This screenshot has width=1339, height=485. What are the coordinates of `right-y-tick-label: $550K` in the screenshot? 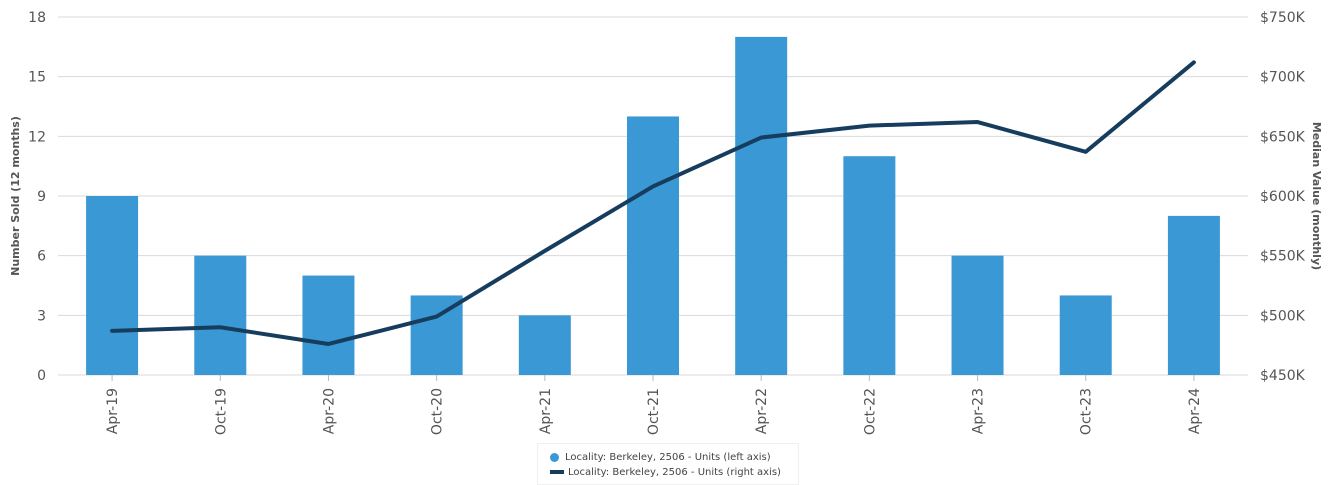 It's located at (1283, 257).